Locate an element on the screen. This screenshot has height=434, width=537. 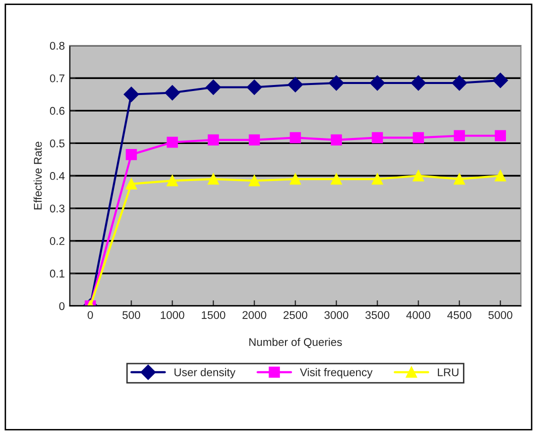
x-tick-label: 2000 is located at coordinates (254, 315).